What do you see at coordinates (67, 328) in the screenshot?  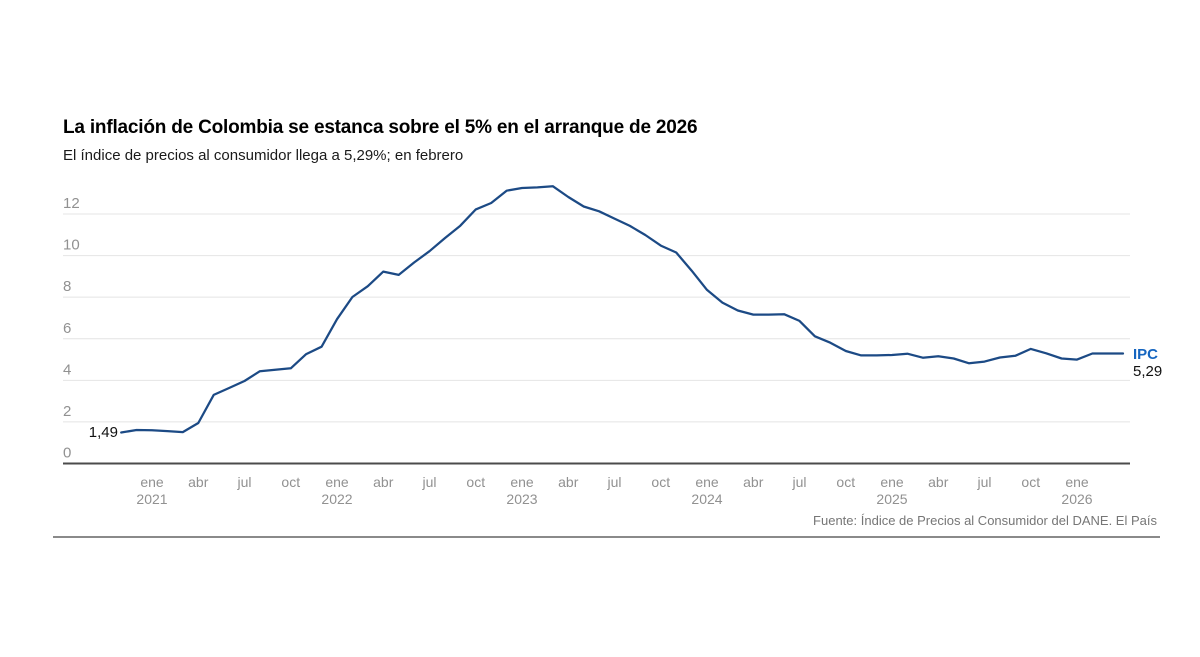 I see `svg-text: 6` at bounding box center [67, 328].